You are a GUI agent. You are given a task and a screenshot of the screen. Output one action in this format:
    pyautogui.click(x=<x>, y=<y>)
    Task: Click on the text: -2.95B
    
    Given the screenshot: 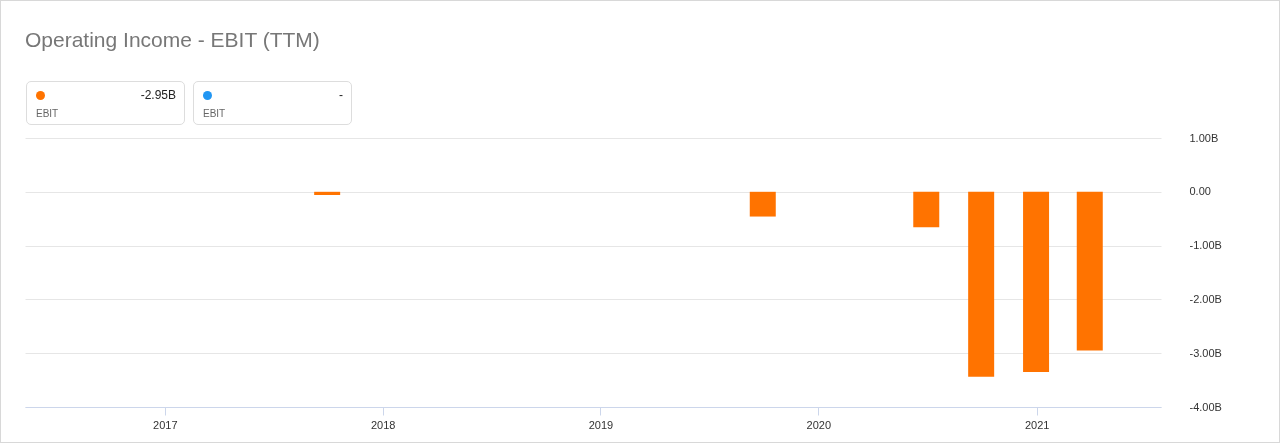 What is the action you would take?
    pyautogui.click(x=158, y=95)
    